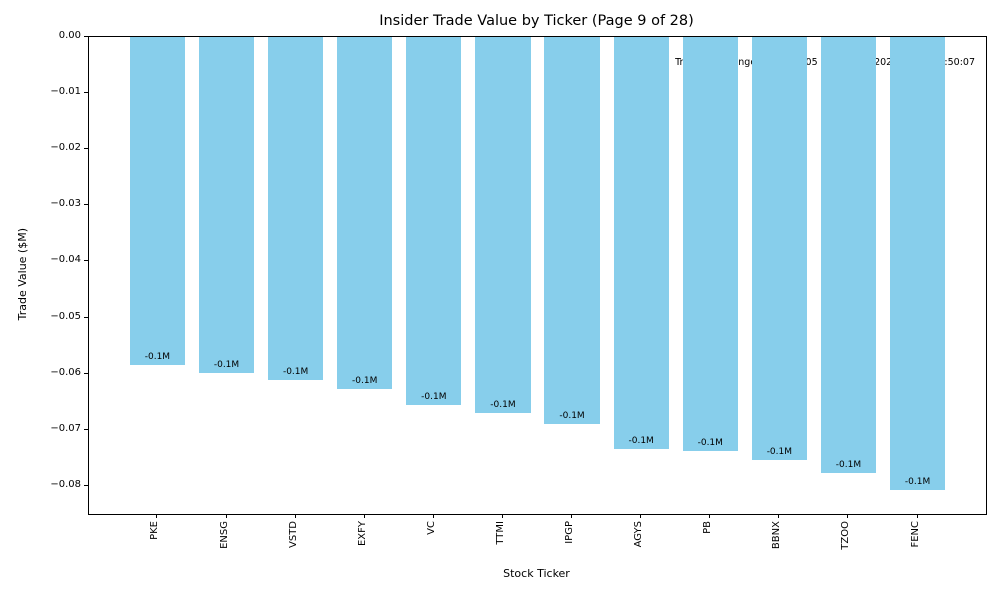  Describe the element at coordinates (65, 260) in the screenshot. I see `y-axis-tick-label: −0.04` at that location.